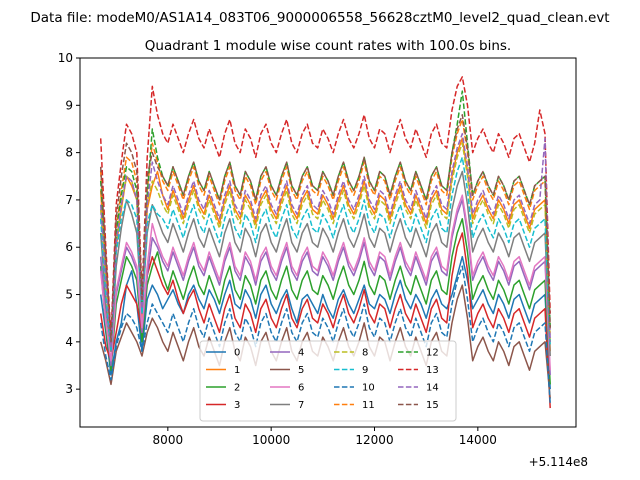  What do you see at coordinates (368, 405) in the screenshot?
I see `legend-label: 11` at bounding box center [368, 405].